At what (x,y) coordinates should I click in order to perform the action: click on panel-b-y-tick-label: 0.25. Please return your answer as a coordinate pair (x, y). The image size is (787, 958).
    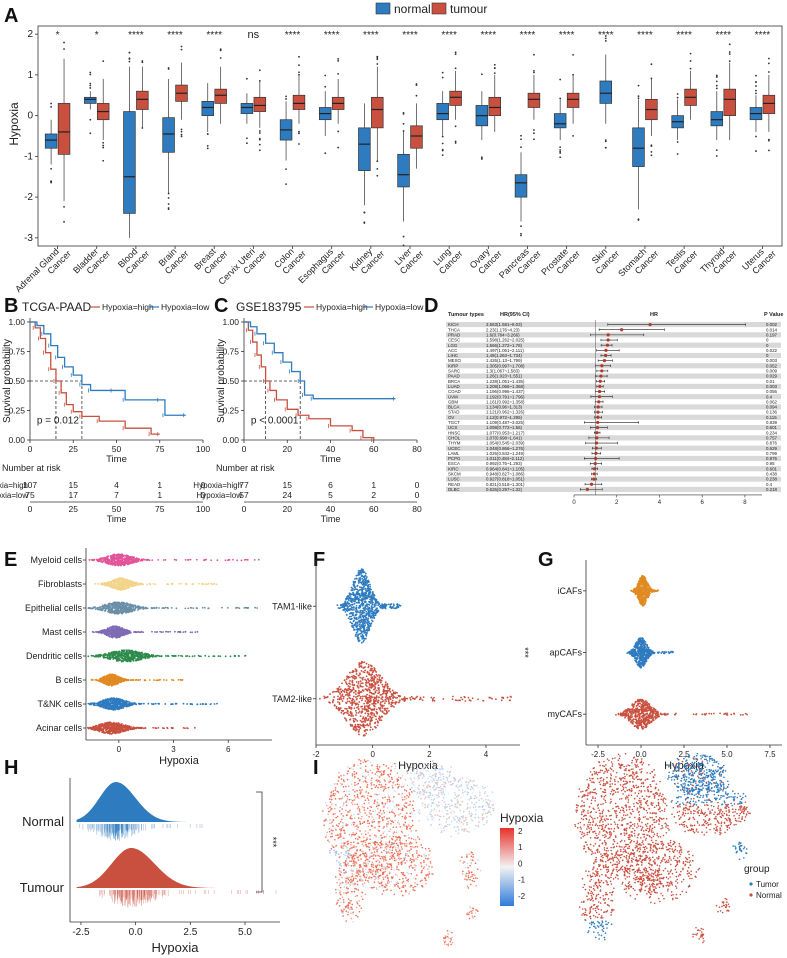
    Looking at the image, I should click on (16, 411).